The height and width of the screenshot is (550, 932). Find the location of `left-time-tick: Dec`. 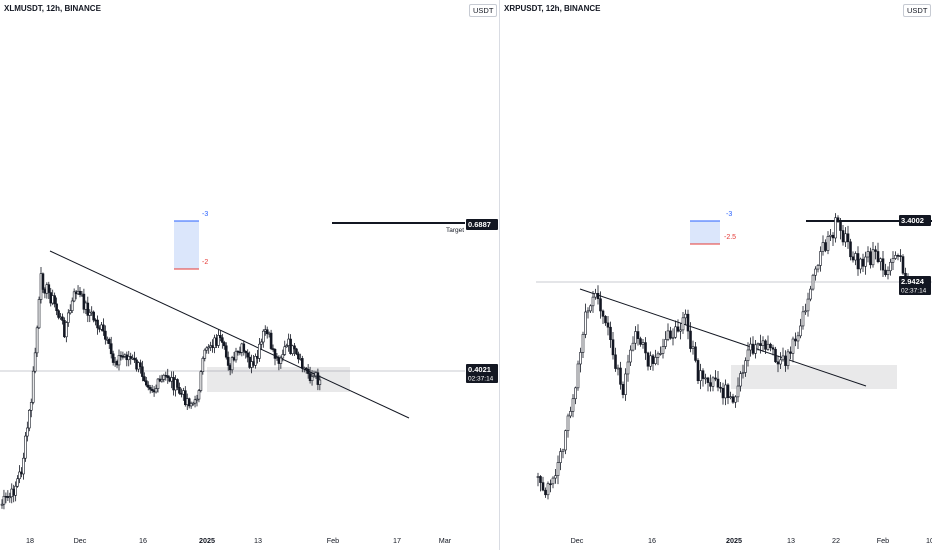

left-time-tick: Dec is located at coordinates (80, 540).